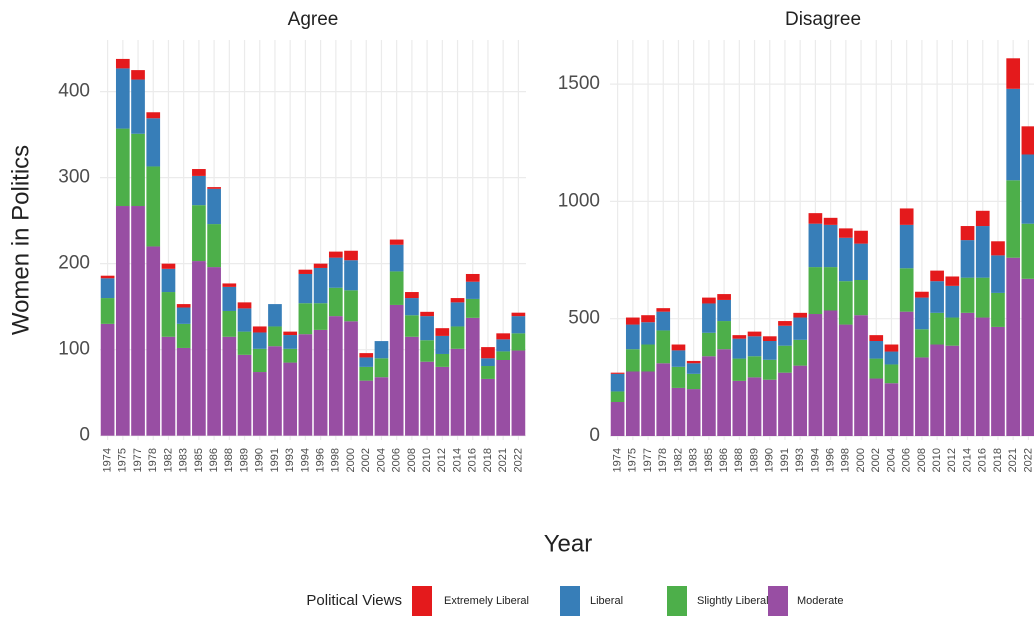 The width and height of the screenshot is (1034, 618). Describe the element at coordinates (518, 460) in the screenshot. I see `x-tick-label: 2022` at that location.